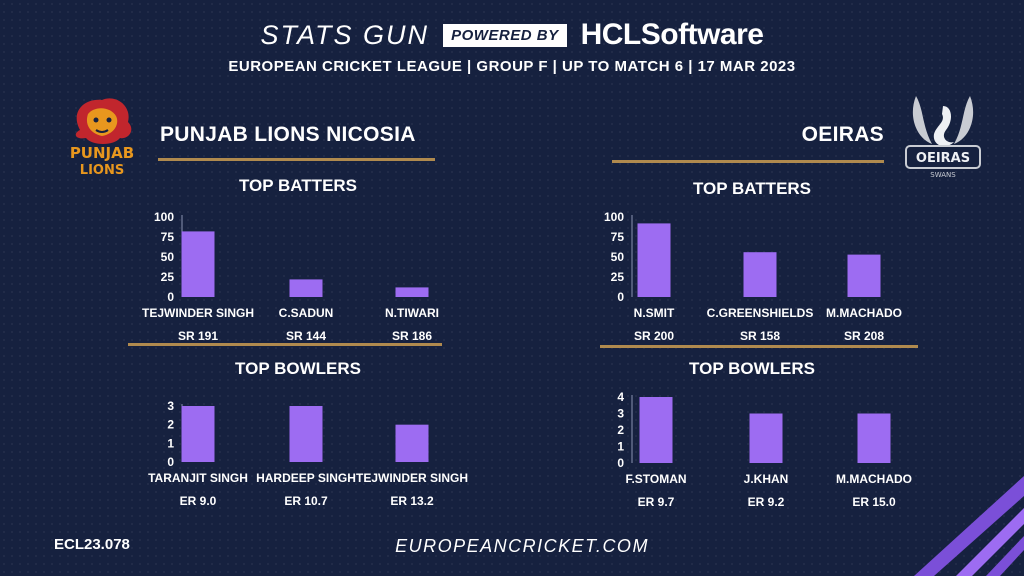  What do you see at coordinates (412, 313) in the screenshot?
I see `player-name-label: N.TIWARI` at bounding box center [412, 313].